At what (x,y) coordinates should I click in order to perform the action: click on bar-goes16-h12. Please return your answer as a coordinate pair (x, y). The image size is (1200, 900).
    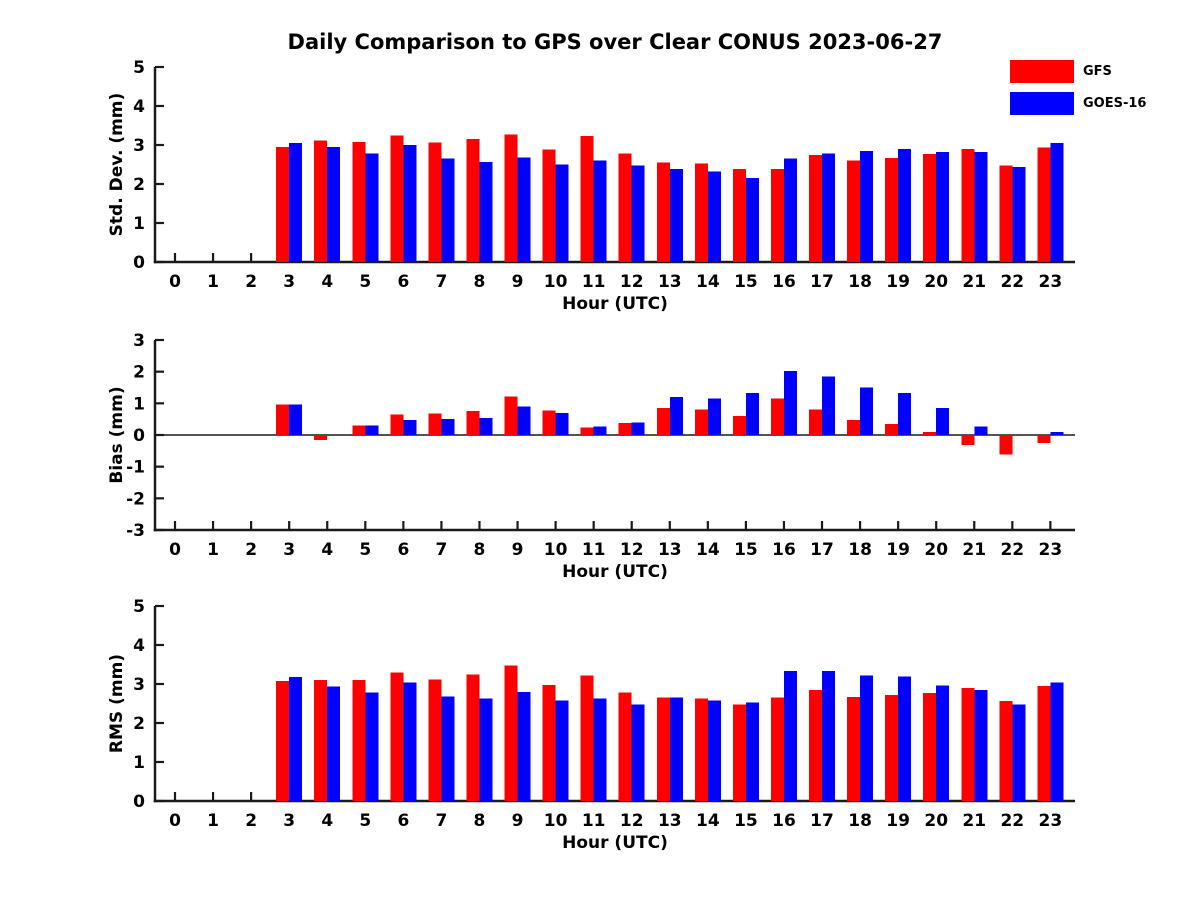
    Looking at the image, I should click on (638, 213).